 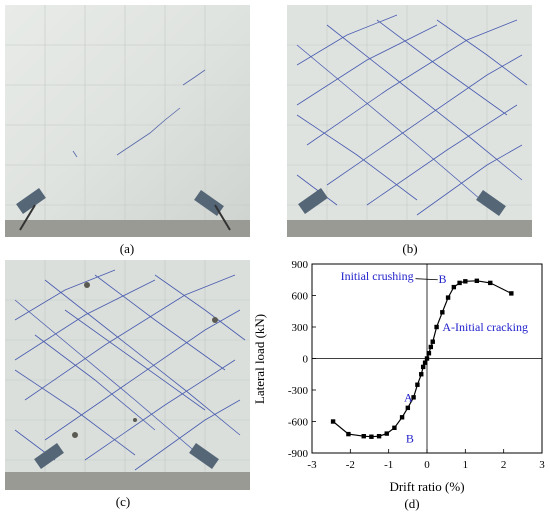 What do you see at coordinates (466, 465) in the screenshot?
I see `x-tick-label: 1` at bounding box center [466, 465].